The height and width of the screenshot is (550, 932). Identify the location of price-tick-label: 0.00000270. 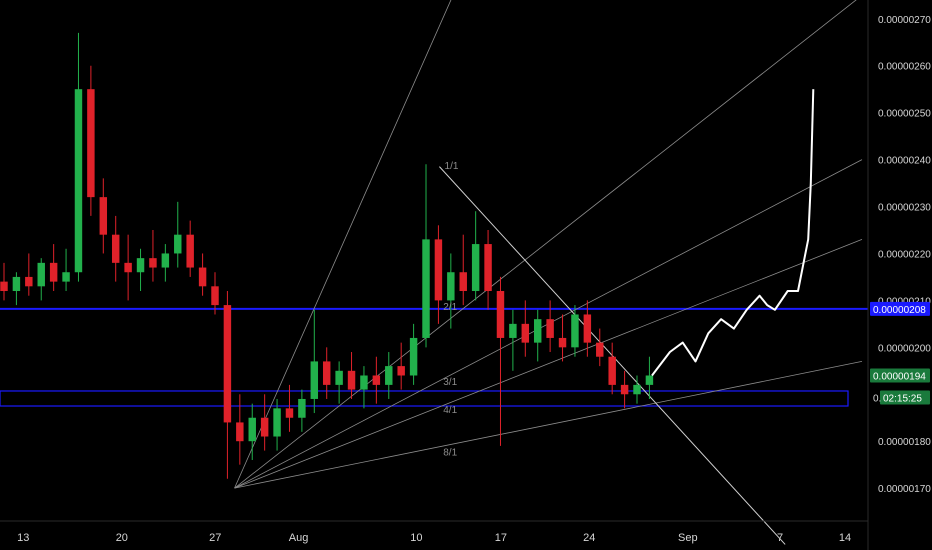
(904, 20).